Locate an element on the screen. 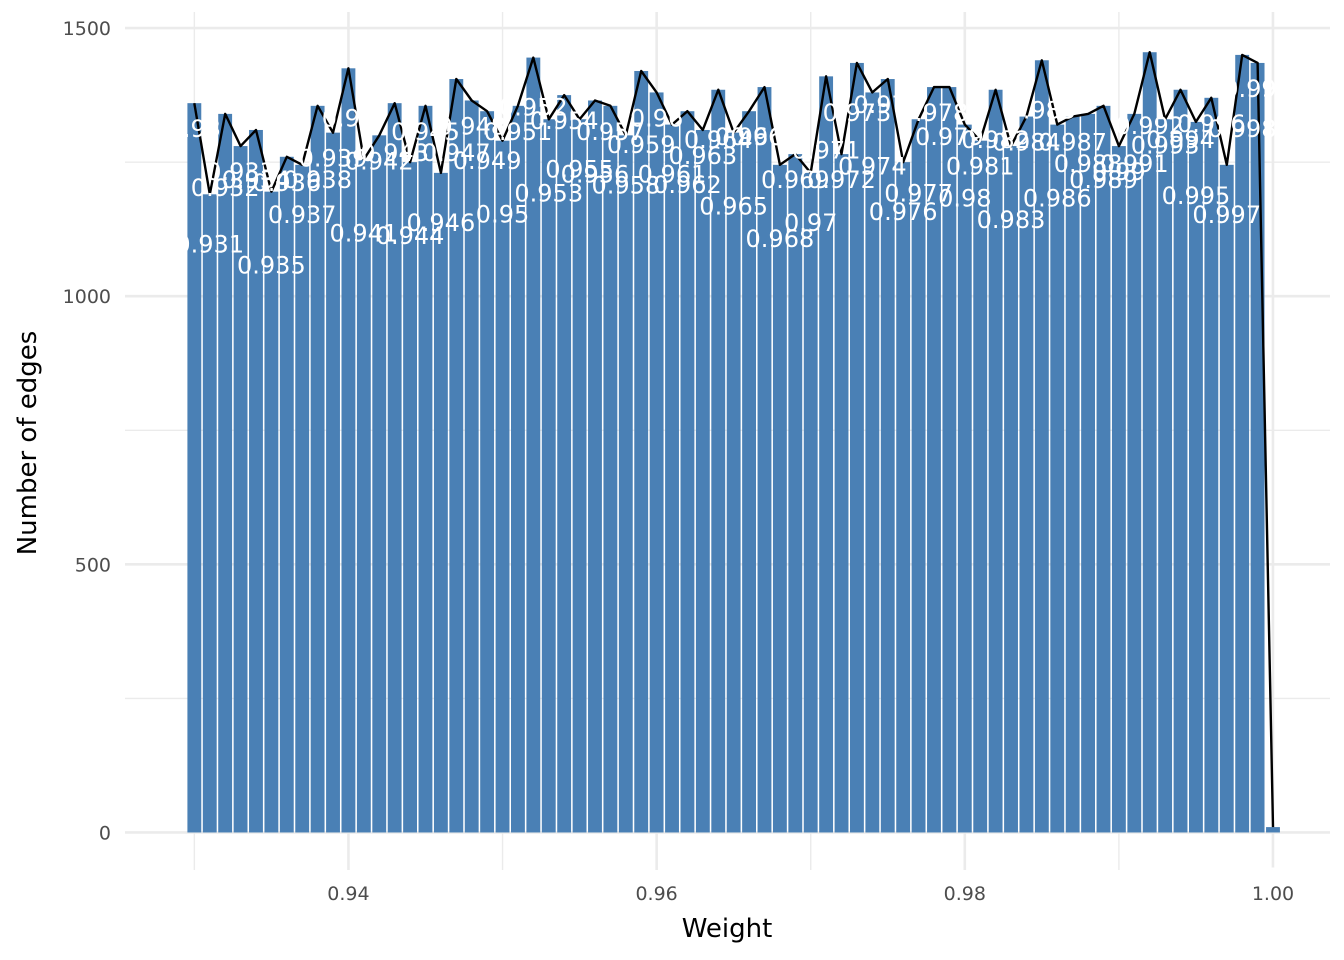 This screenshot has width=1344, height=960. bar-value-label: 0.944 is located at coordinates (410, 236).